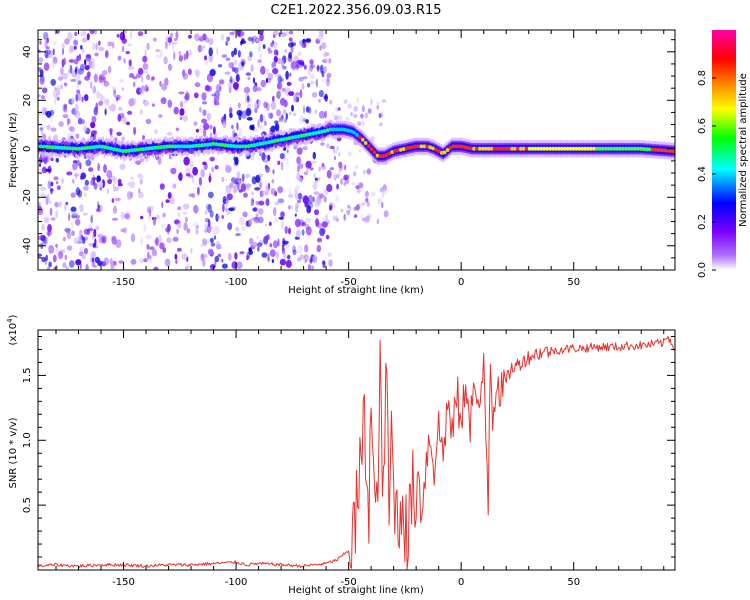 Image resolution: width=750 pixels, height=600 pixels. What do you see at coordinates (27, 149) in the screenshot?
I see `y-tick-label: 0` at bounding box center [27, 149].